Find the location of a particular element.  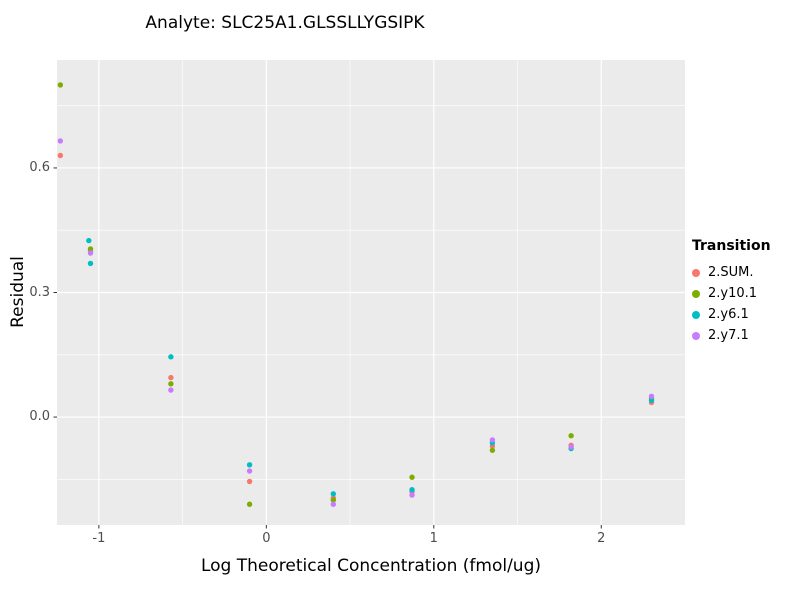

legend-item: 2.y10.1 is located at coordinates (744, 293).